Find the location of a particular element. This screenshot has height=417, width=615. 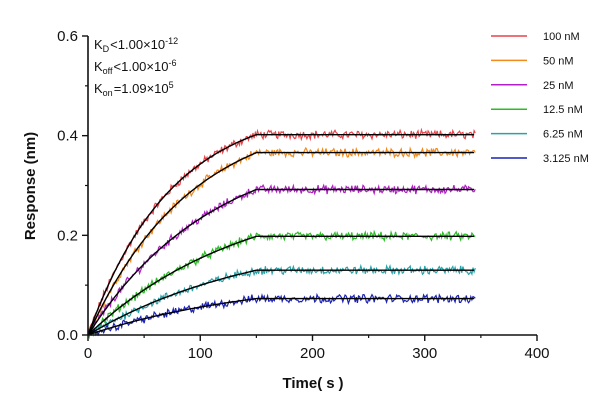

x-tick-label: 0 is located at coordinates (88, 353).